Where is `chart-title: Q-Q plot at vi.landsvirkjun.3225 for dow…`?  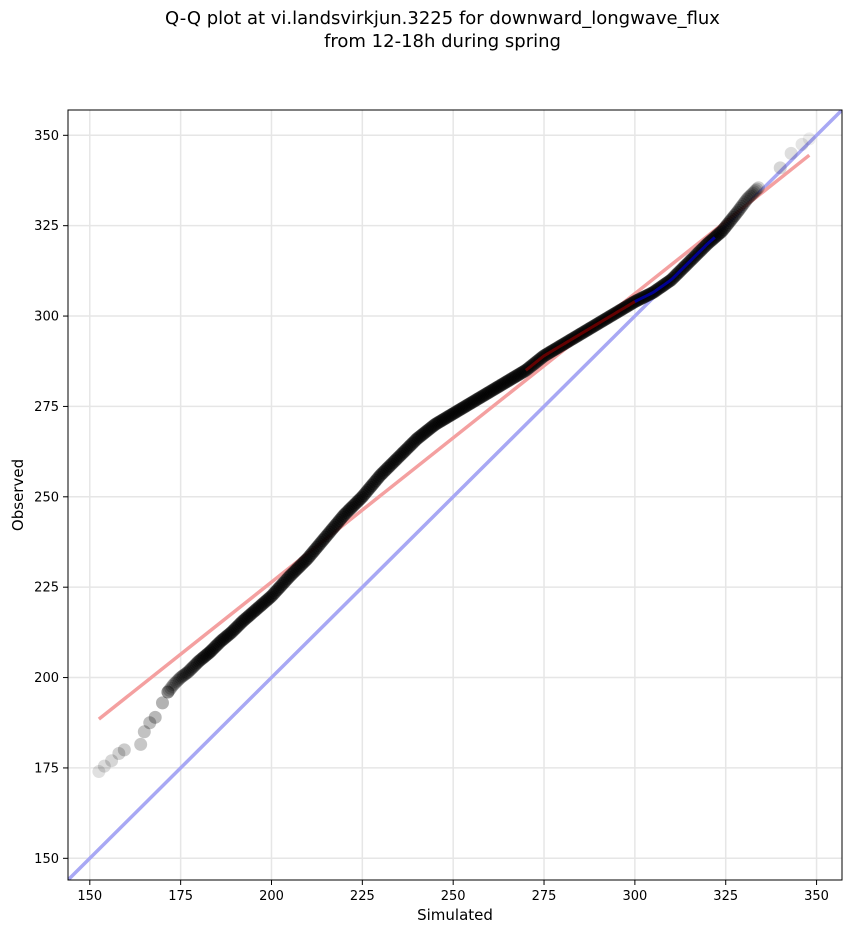 chart-title: Q-Q plot at vi.landsvirkjun.3225 for dow… is located at coordinates (442, 18).